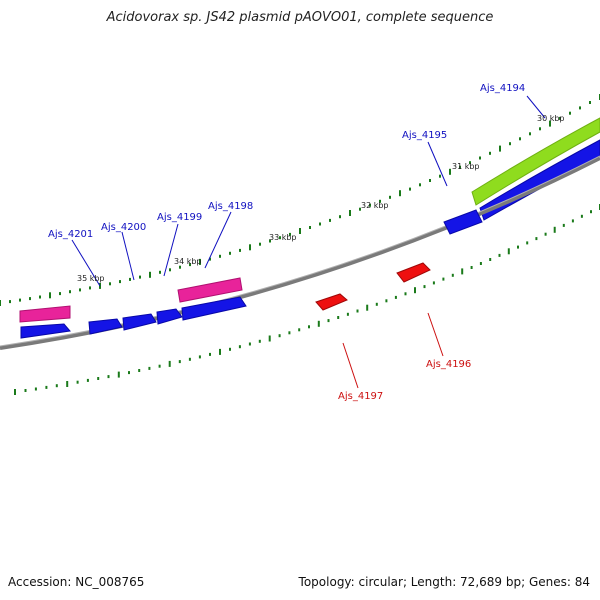 The height and width of the screenshot is (600, 600). I want to click on gene-label-Ajs_4199: Ajs_4199, so click(179, 217).